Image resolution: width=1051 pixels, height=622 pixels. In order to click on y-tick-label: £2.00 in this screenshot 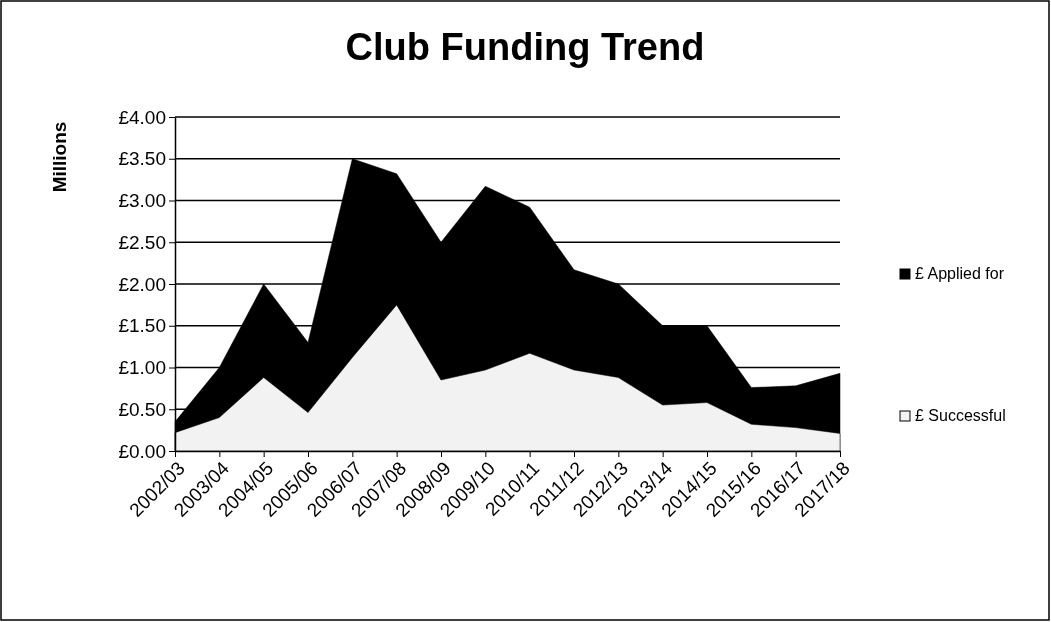, I will do `click(142, 284)`.